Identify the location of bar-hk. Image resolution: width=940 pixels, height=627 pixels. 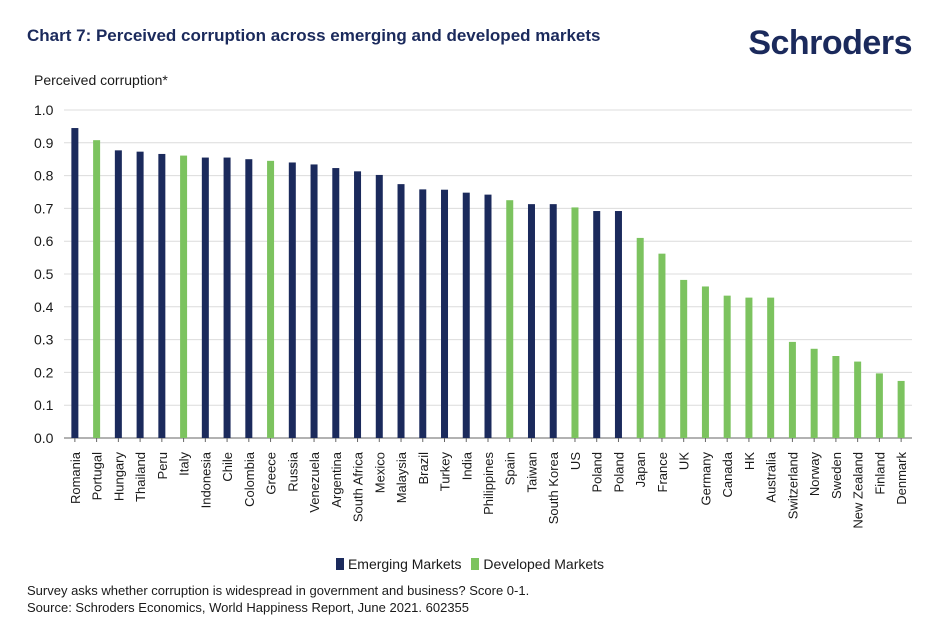
(749, 367).